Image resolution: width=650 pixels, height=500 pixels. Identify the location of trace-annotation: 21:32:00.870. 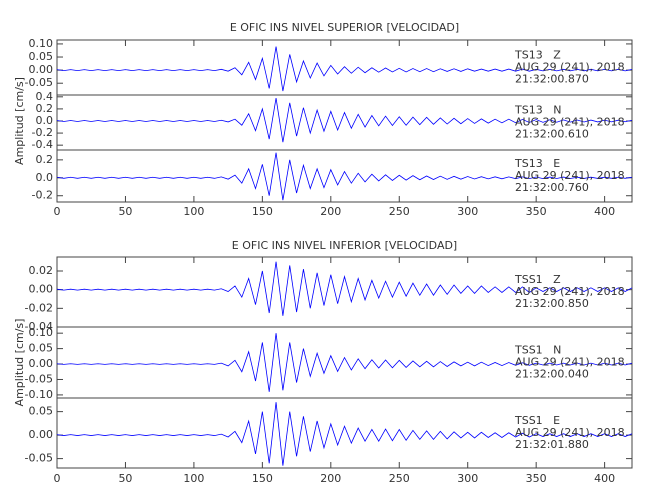
(552, 79).